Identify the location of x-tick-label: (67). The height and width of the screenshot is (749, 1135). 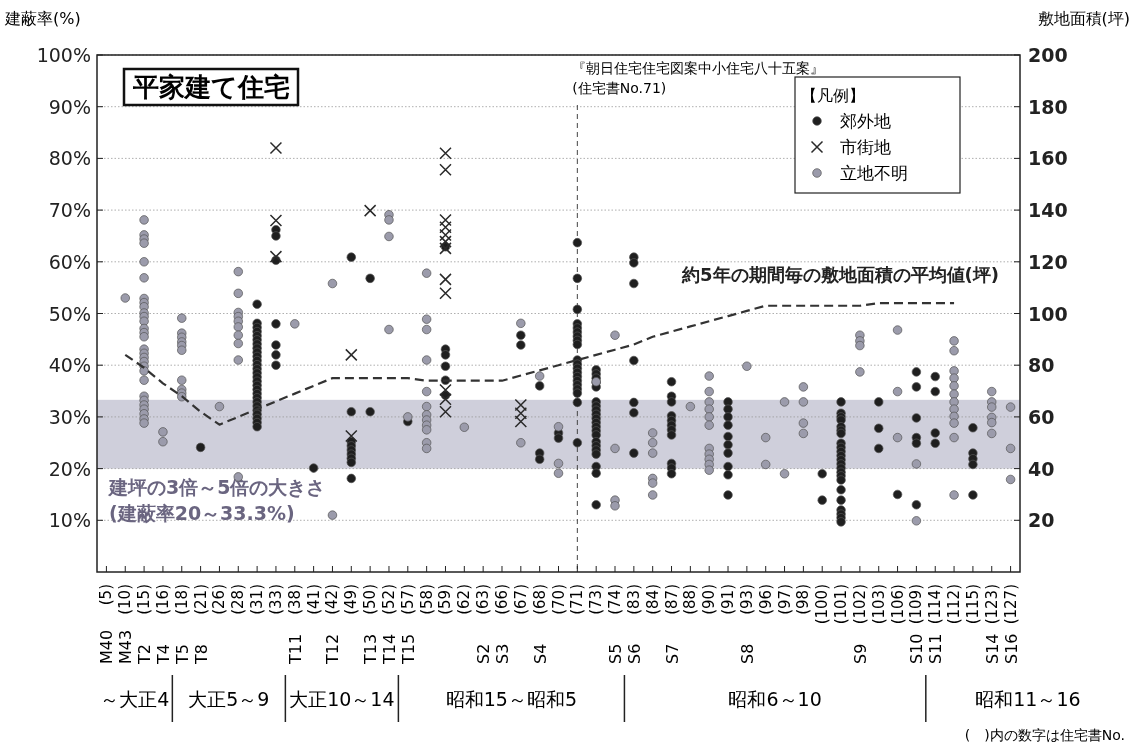
(520, 599).